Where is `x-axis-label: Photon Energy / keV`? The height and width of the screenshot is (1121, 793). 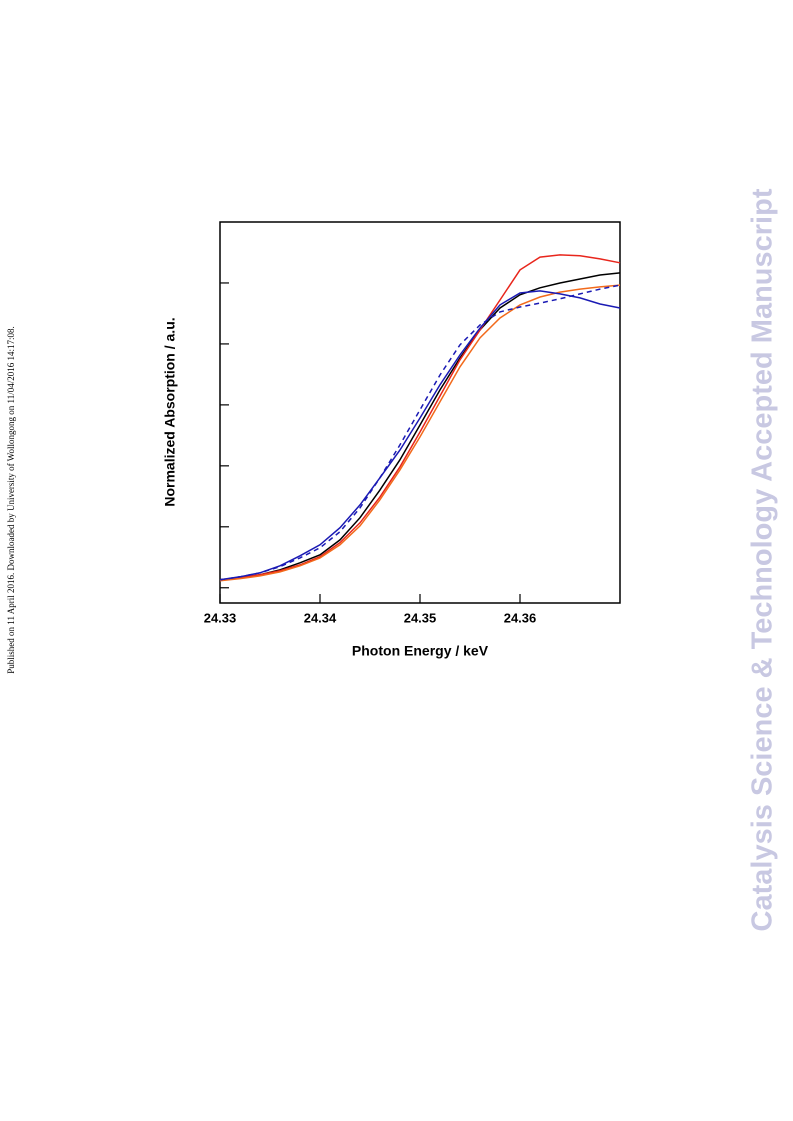 x-axis-label: Photon Energy / keV is located at coordinates (420, 651).